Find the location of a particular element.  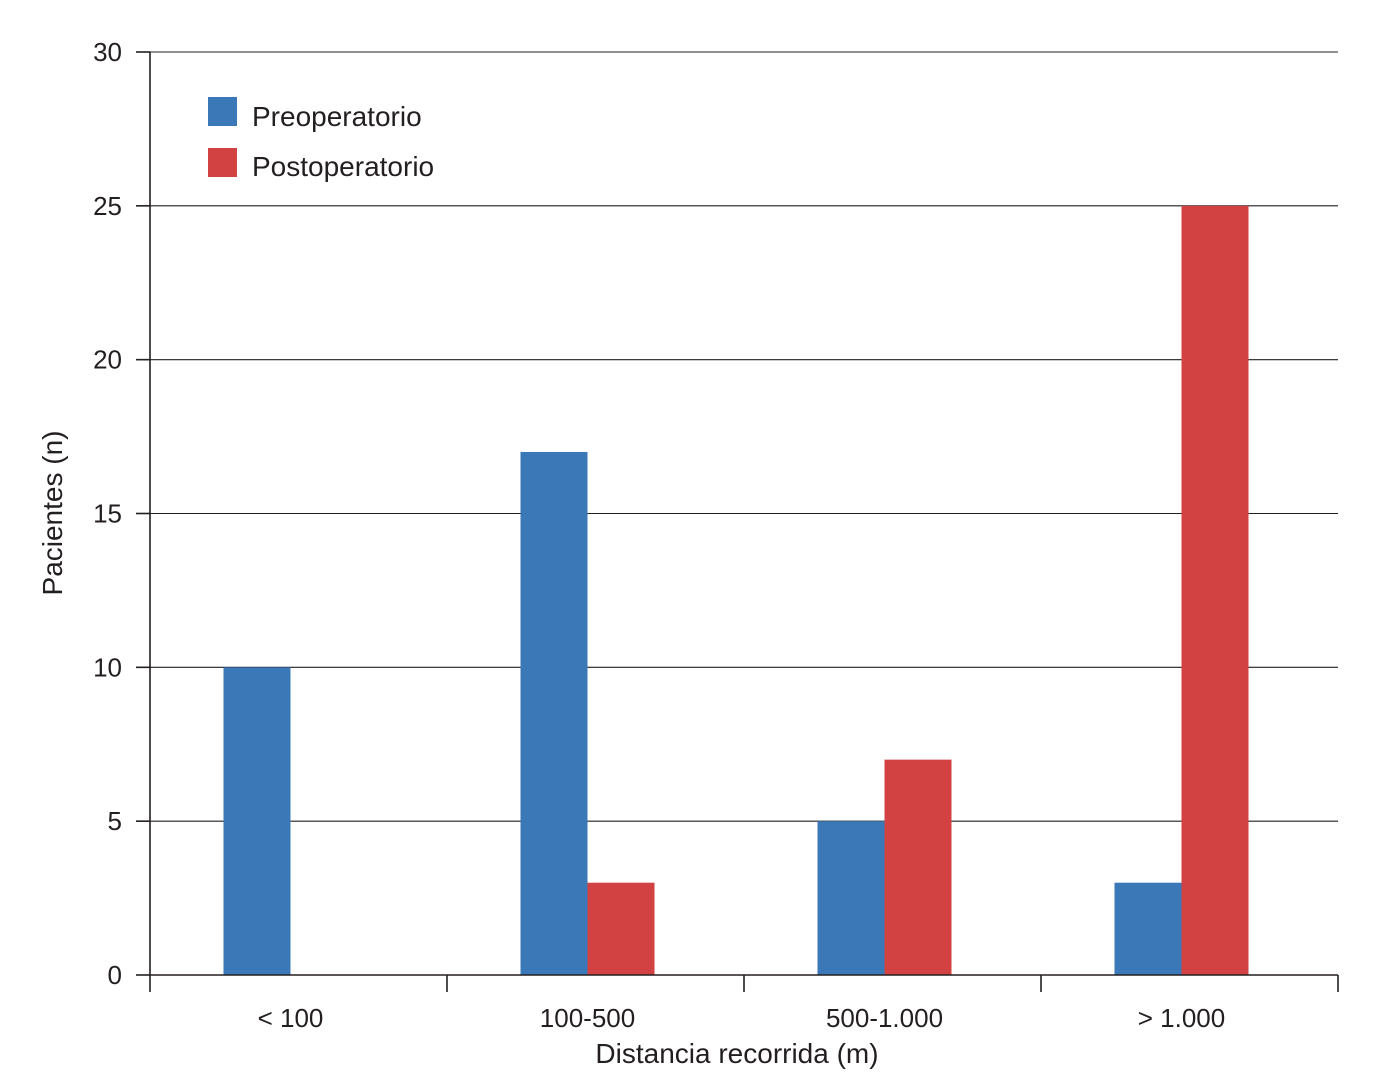

legend-swatch-preoperatorio is located at coordinates (222, 111).